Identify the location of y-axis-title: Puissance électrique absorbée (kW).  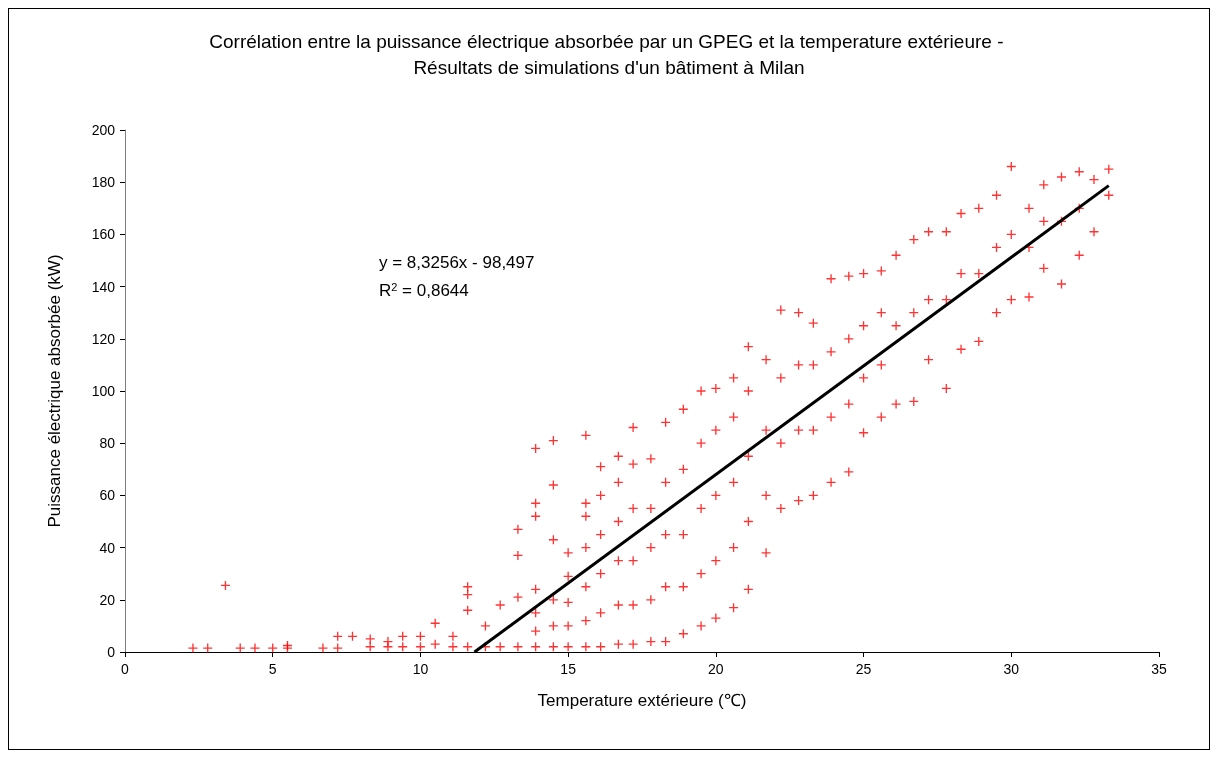
(54, 391).